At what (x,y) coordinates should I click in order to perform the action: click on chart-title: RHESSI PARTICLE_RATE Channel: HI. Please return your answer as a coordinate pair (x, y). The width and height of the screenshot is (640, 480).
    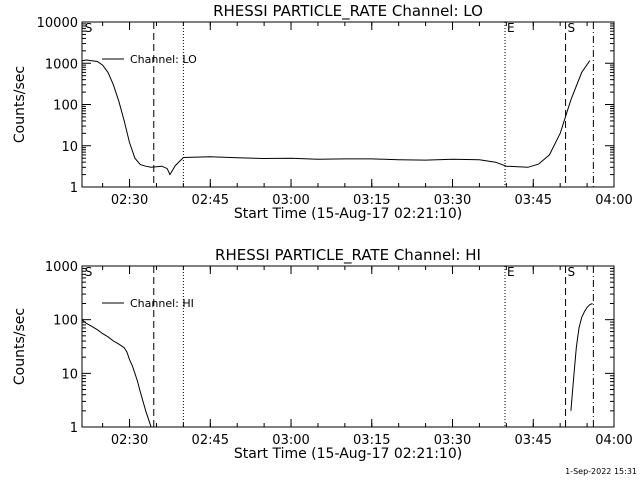
    Looking at the image, I should click on (348, 255).